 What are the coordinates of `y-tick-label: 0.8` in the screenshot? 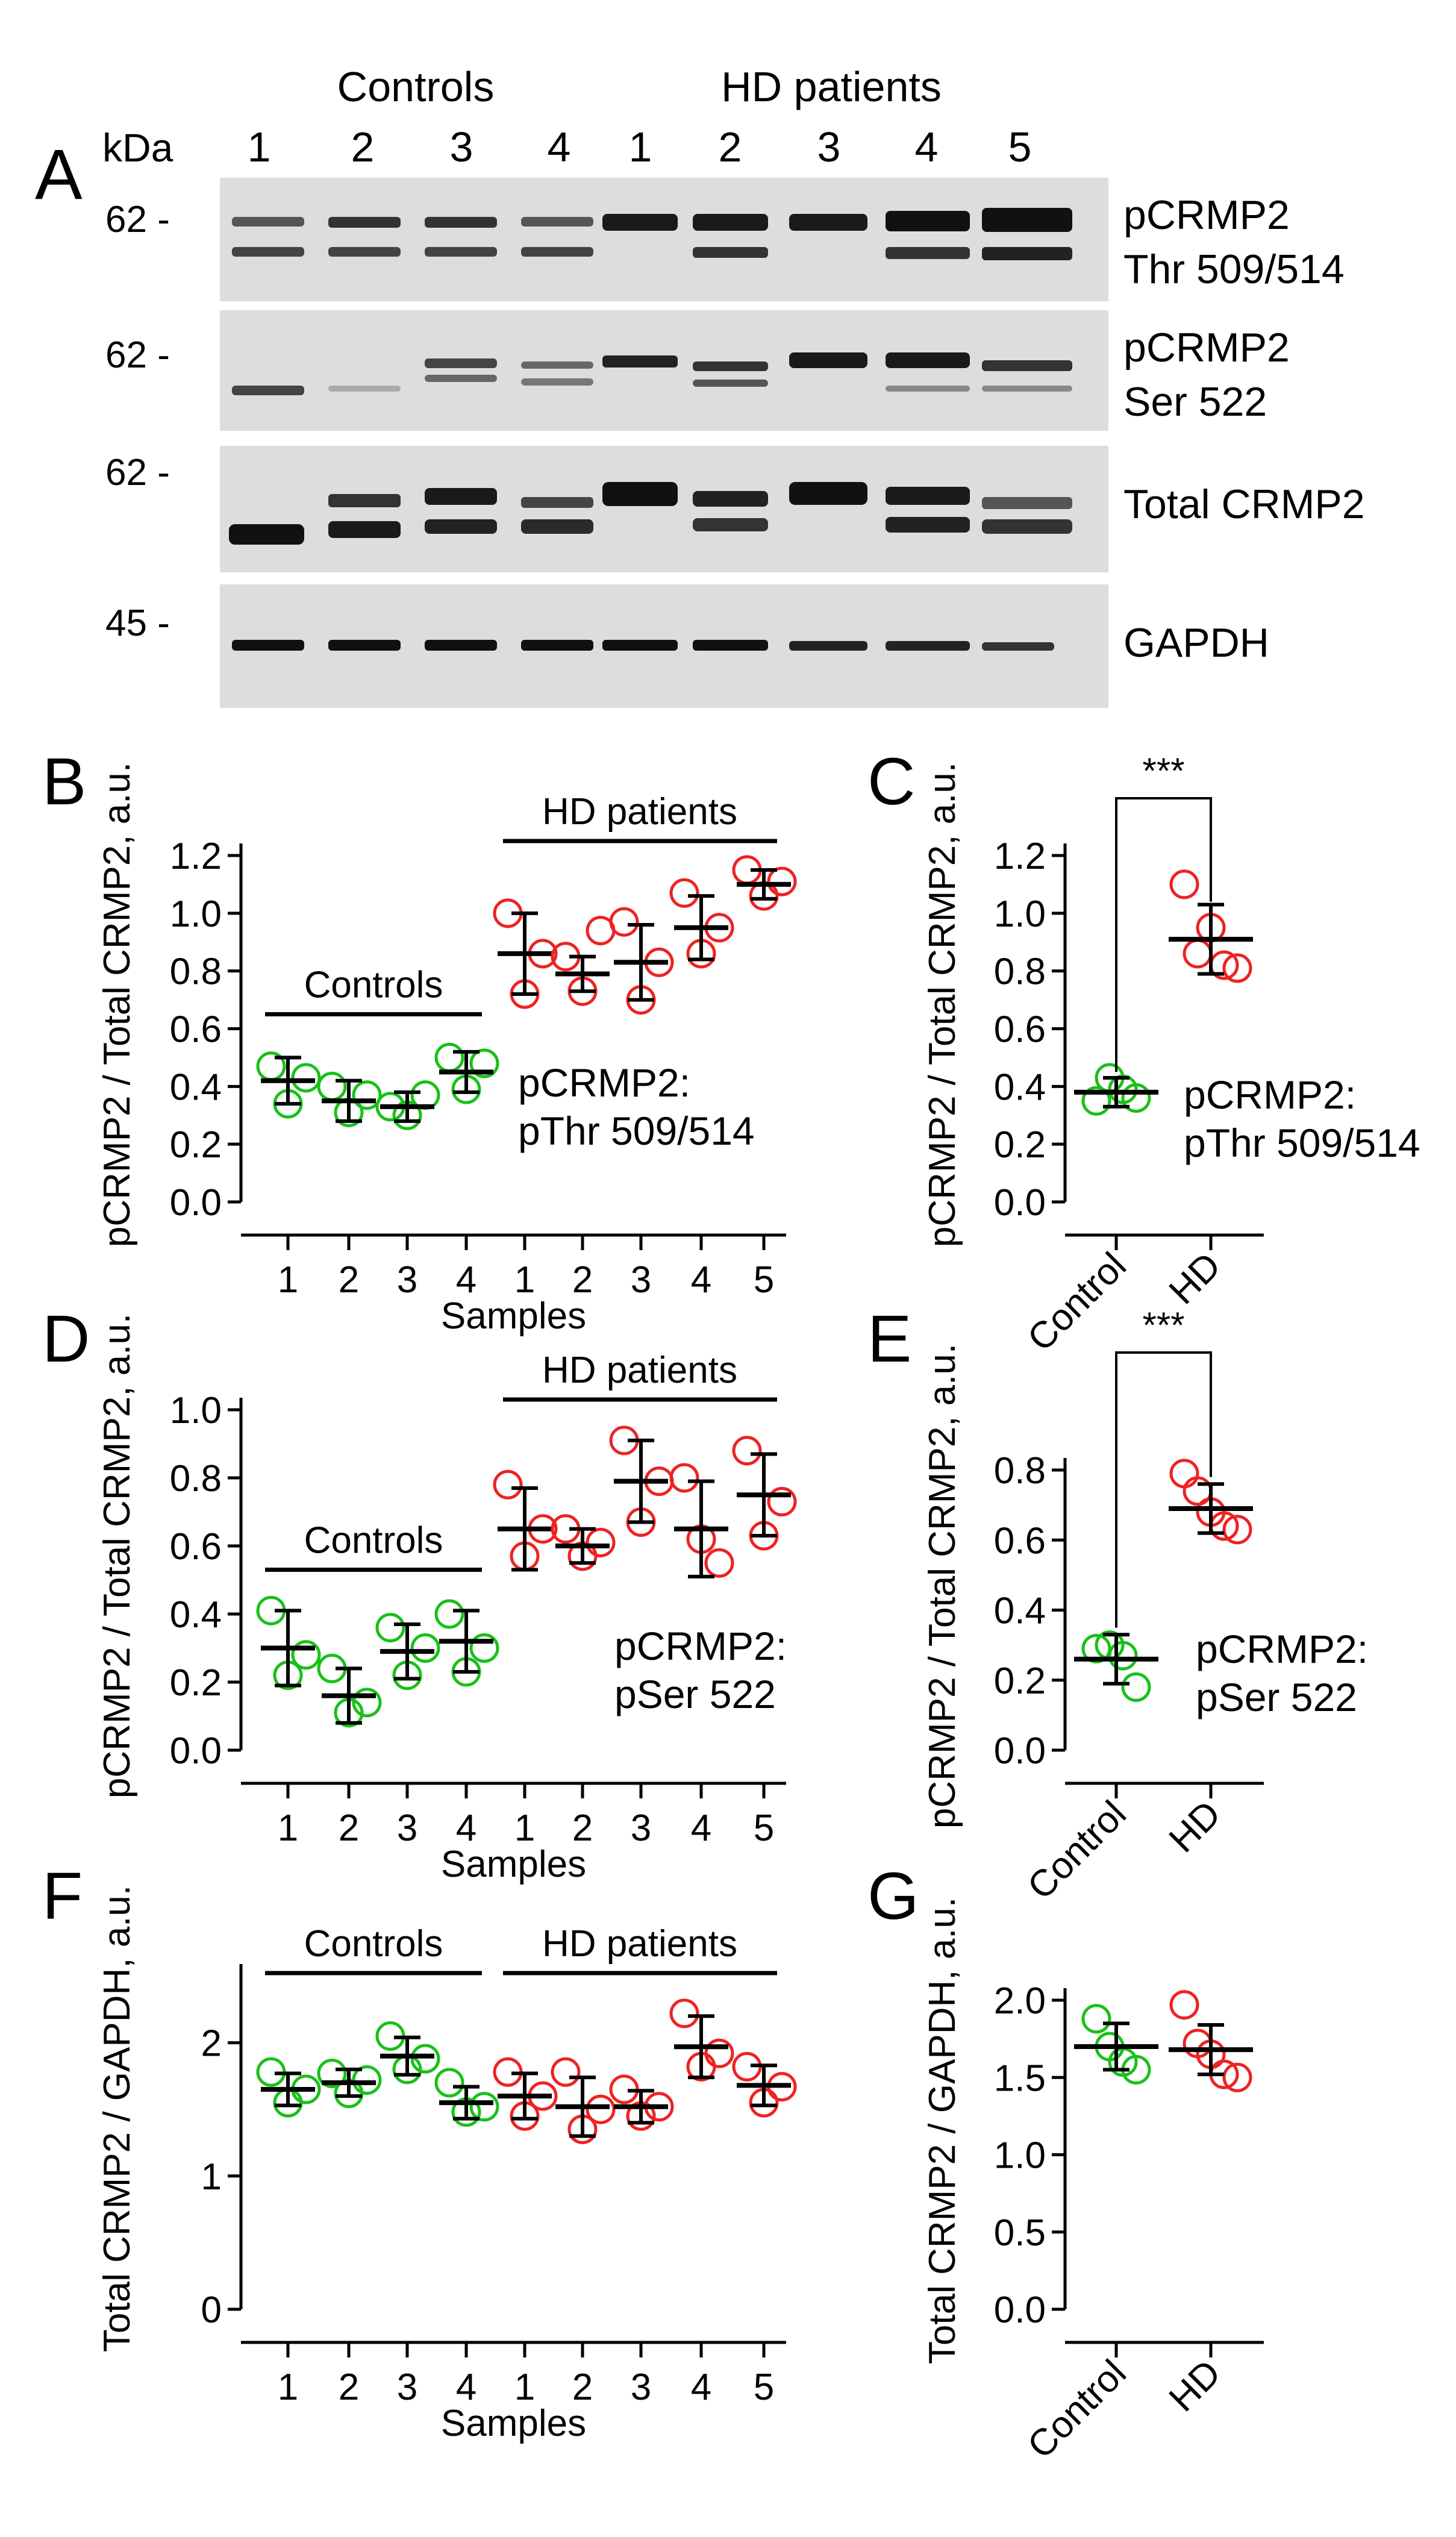 It's located at (1020, 972).